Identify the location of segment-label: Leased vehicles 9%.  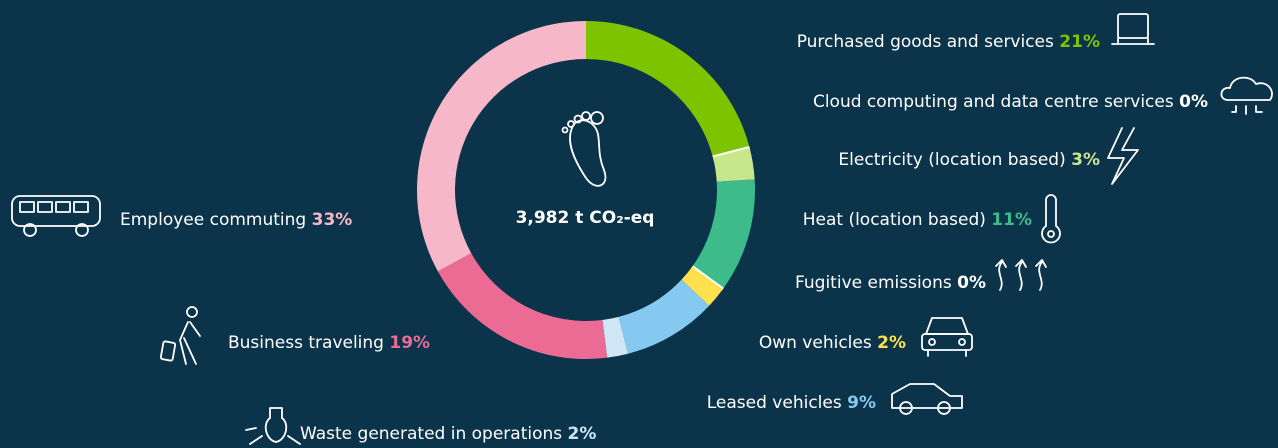
(791, 403).